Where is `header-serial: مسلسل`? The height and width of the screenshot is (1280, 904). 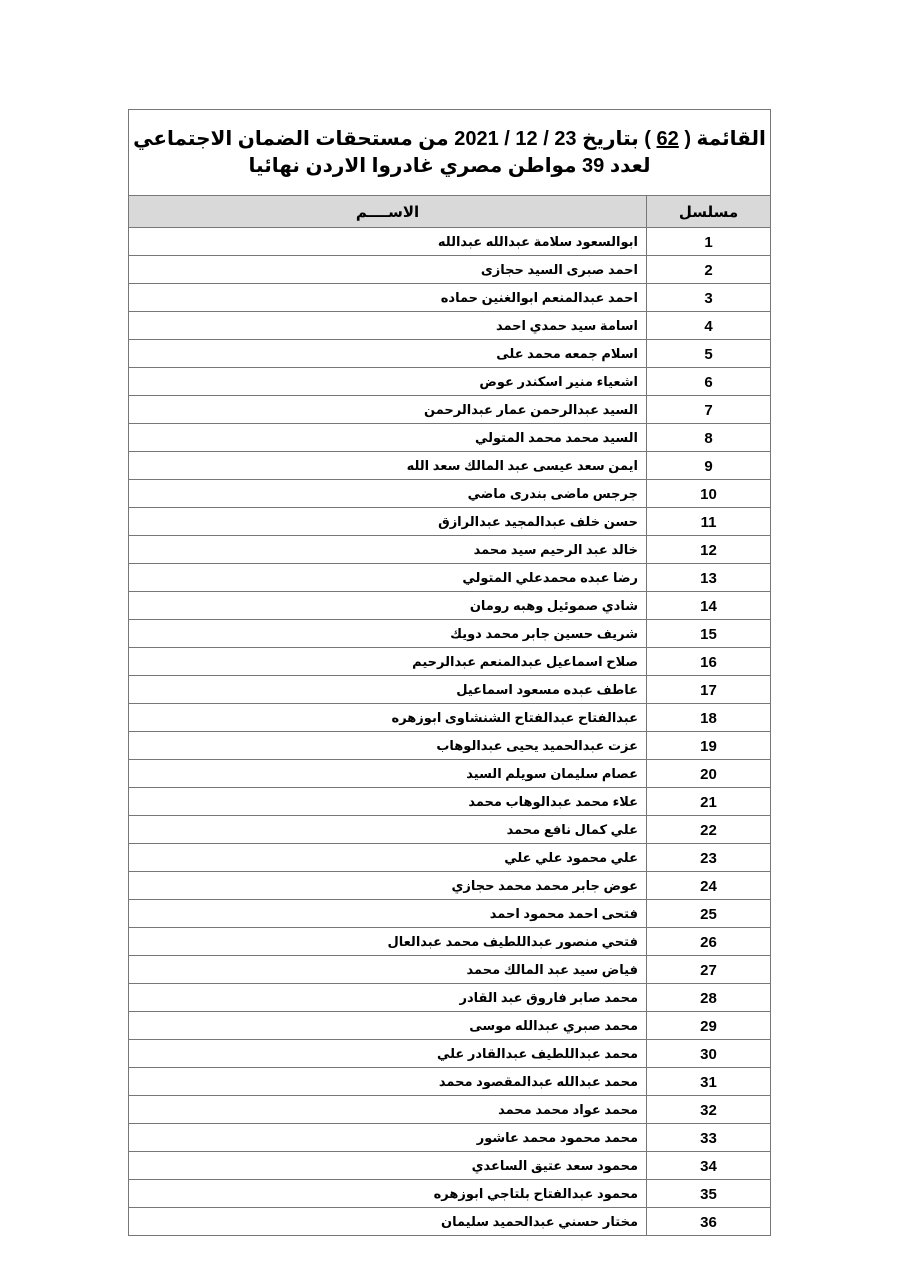
header-serial: مسلسل is located at coordinates (708, 212).